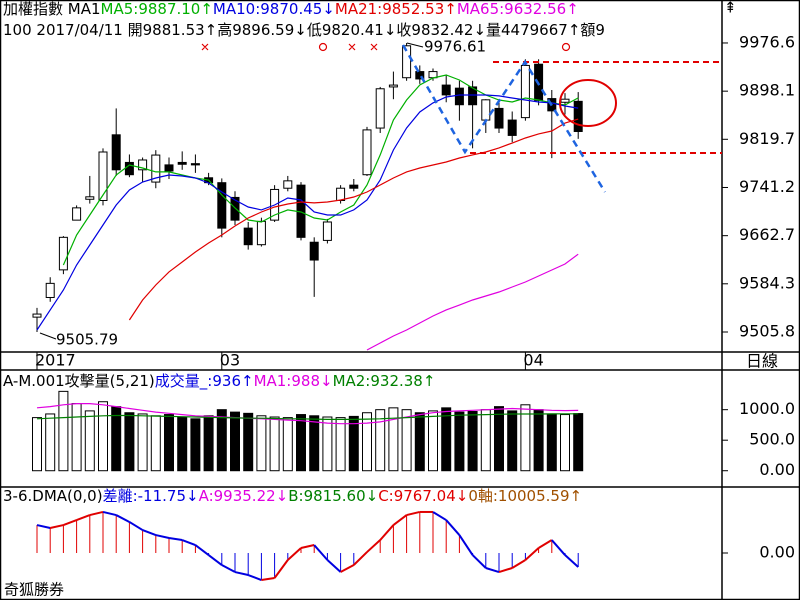 The image size is (800, 600). Describe the element at coordinates (772, 439) in the screenshot. I see `y-tick-label: 500.0` at that location.